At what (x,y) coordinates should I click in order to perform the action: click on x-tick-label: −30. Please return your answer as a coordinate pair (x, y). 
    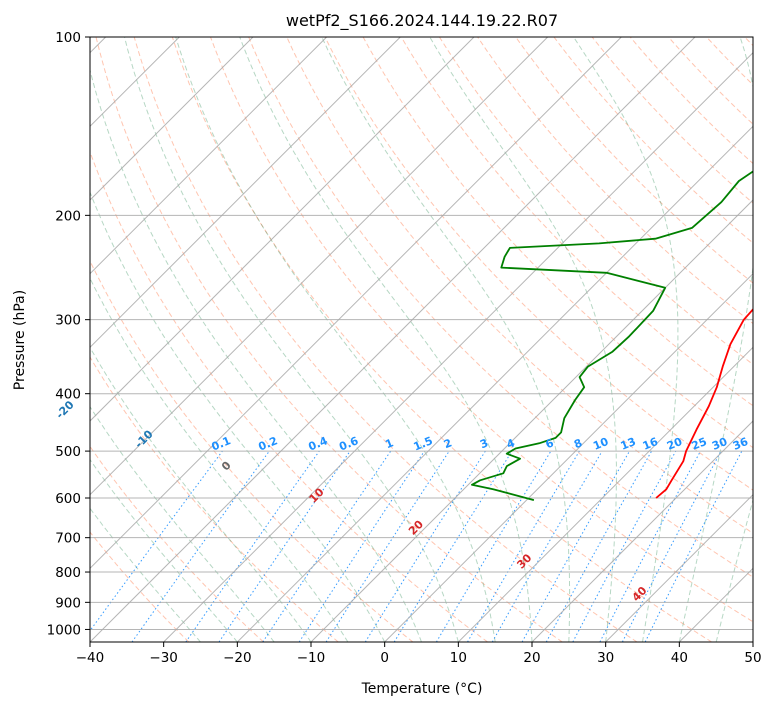
    Looking at the image, I should click on (163, 658).